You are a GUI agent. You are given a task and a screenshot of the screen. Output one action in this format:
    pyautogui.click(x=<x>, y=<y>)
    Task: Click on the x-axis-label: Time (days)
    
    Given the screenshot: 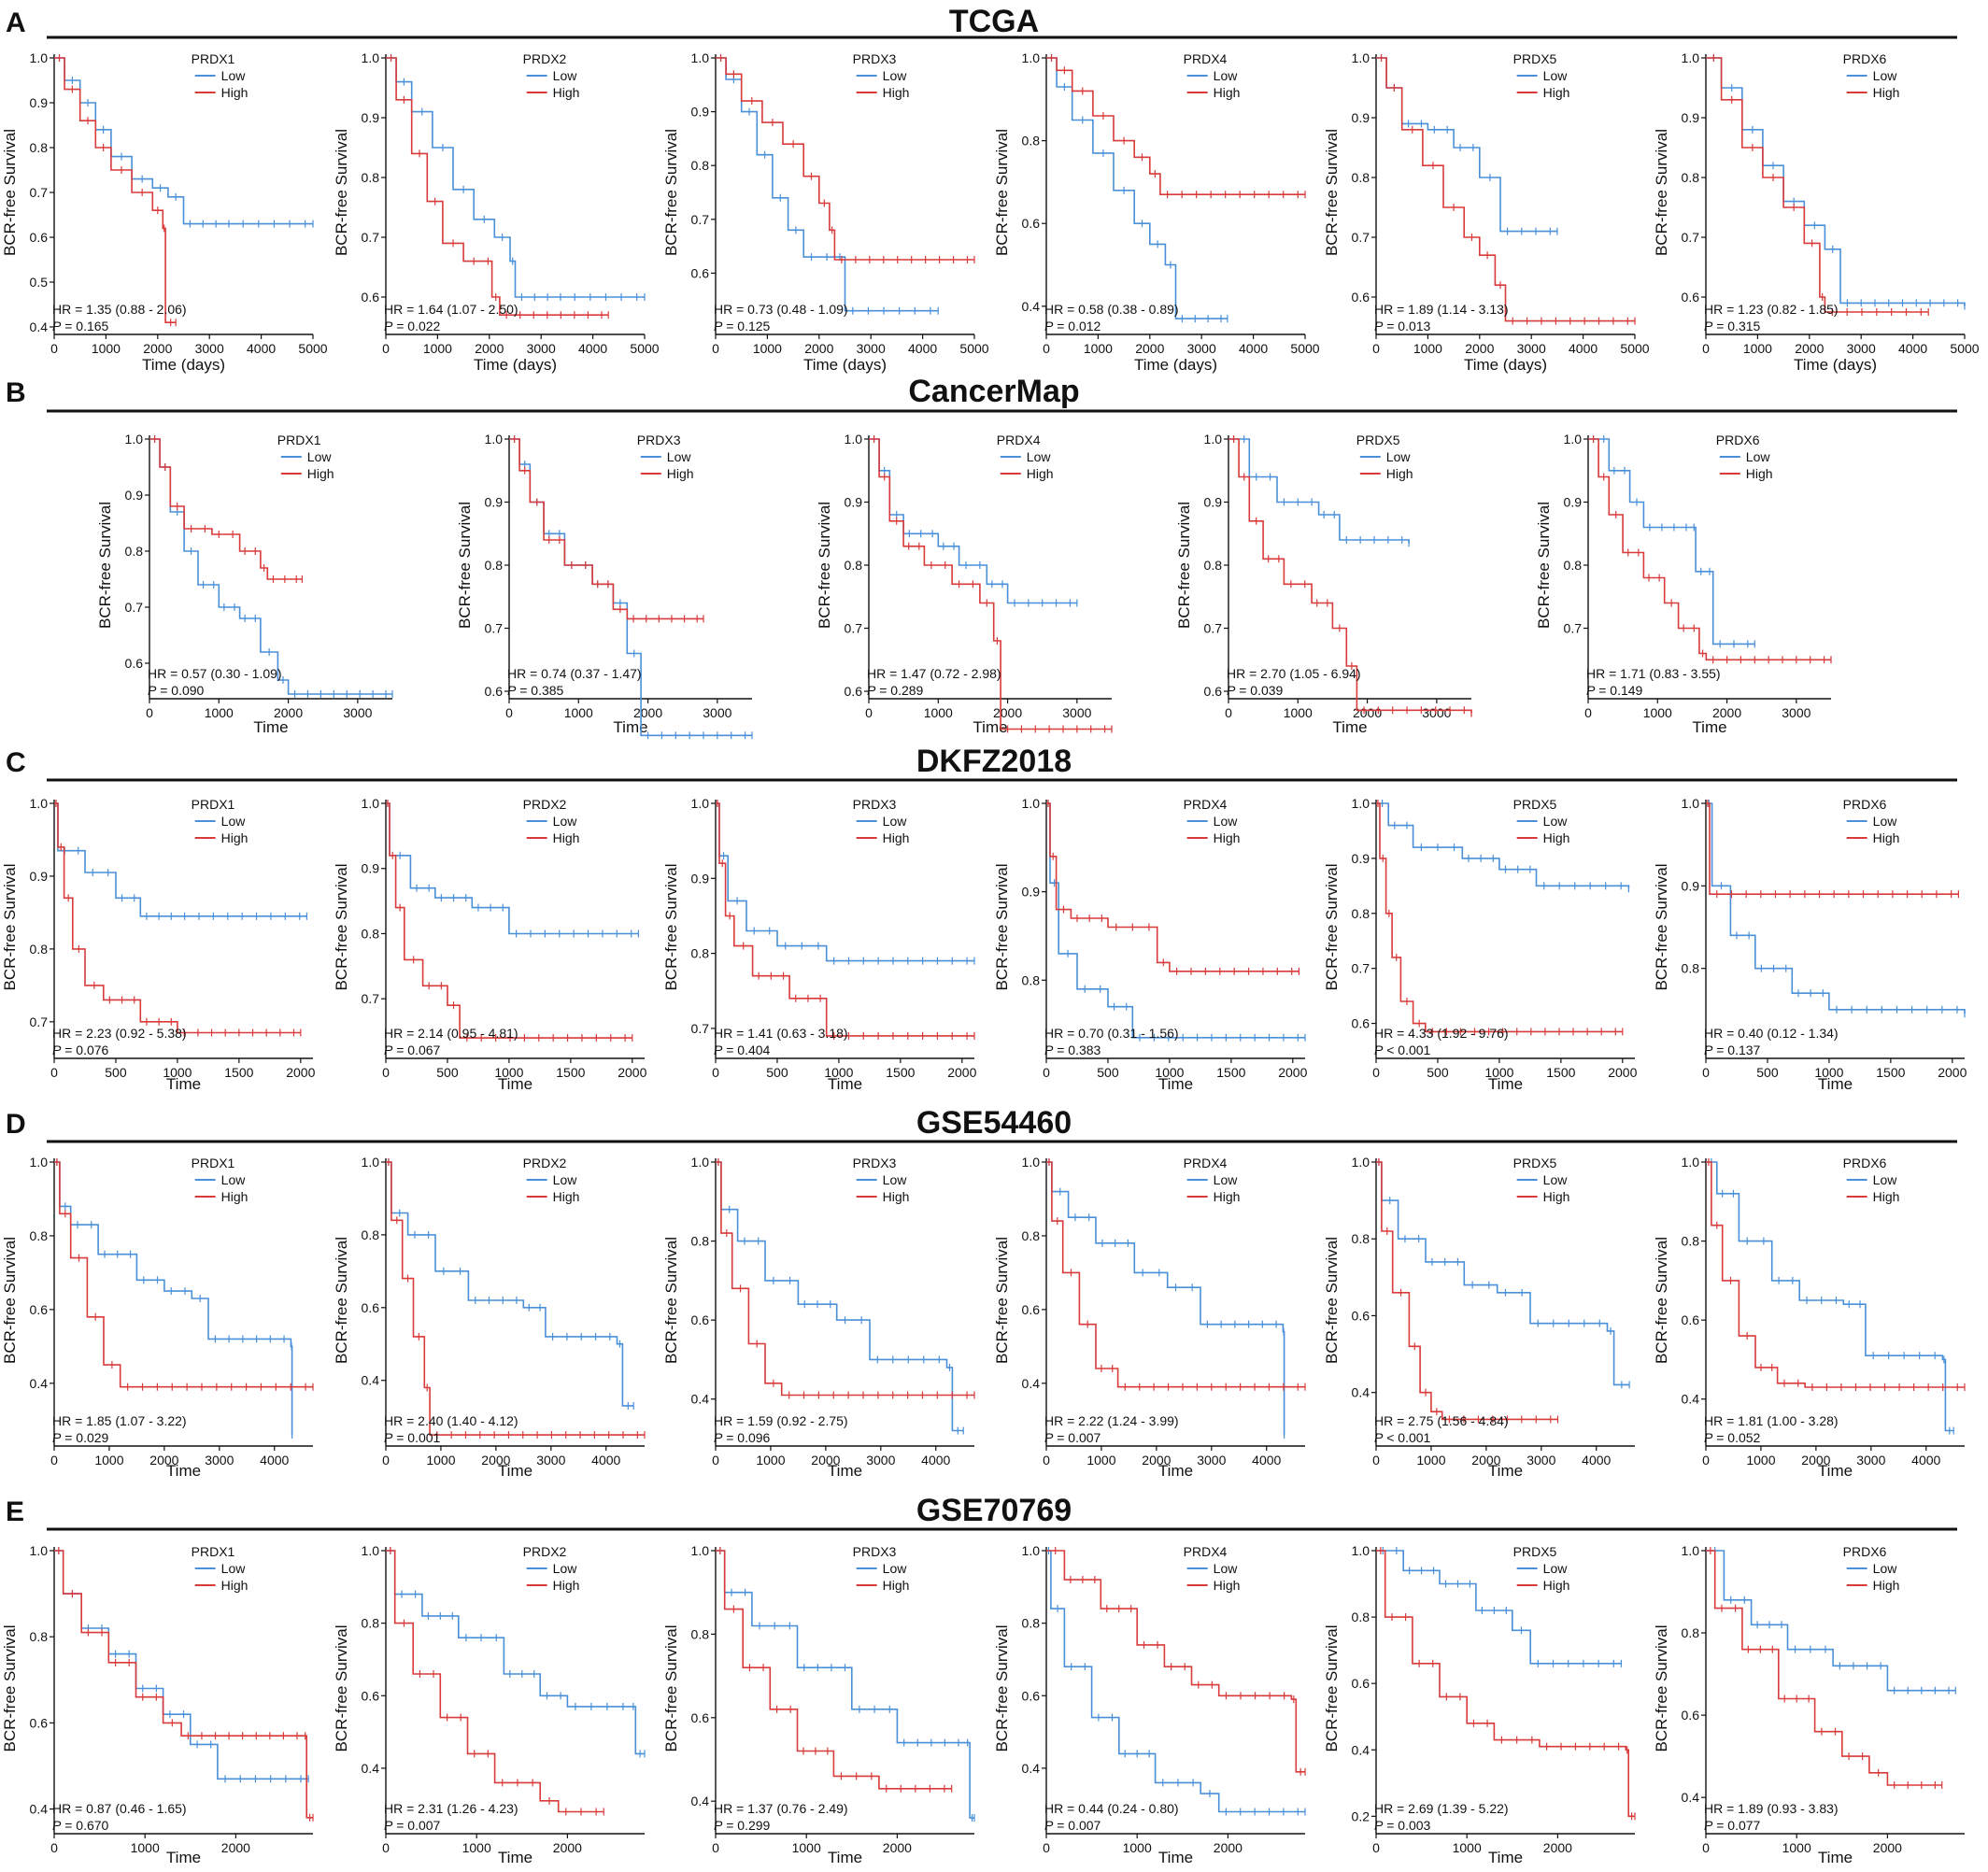 What is the action you would take?
    pyautogui.click(x=1175, y=365)
    